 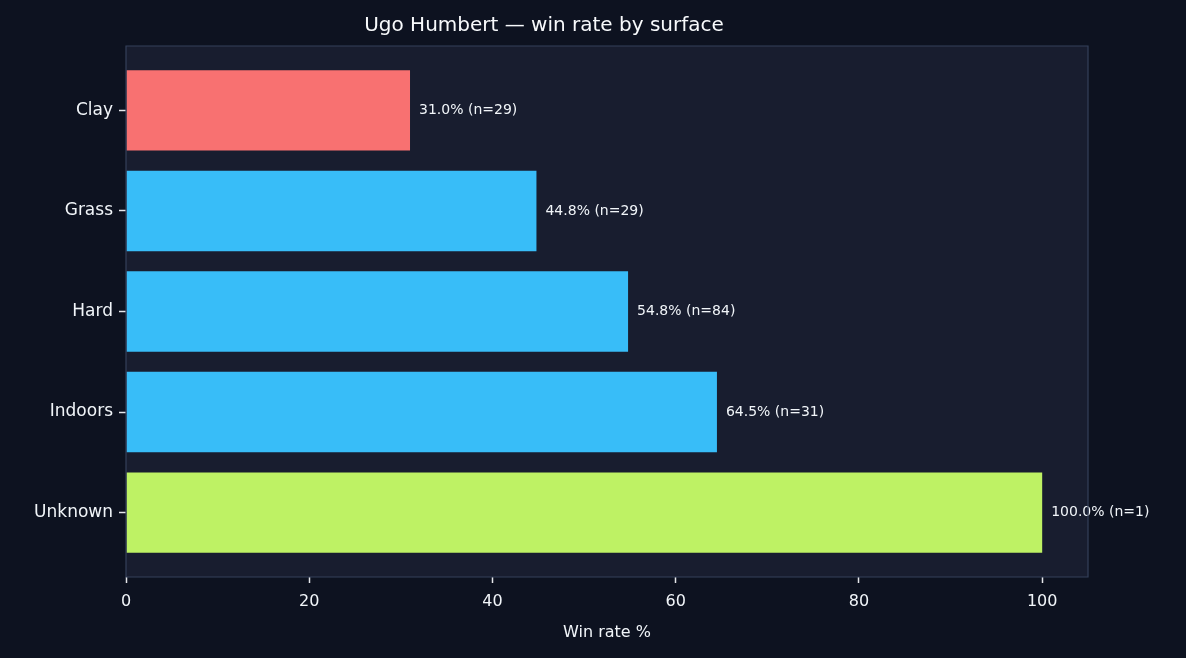 I want to click on y-tick-label: Grass, so click(x=89, y=209).